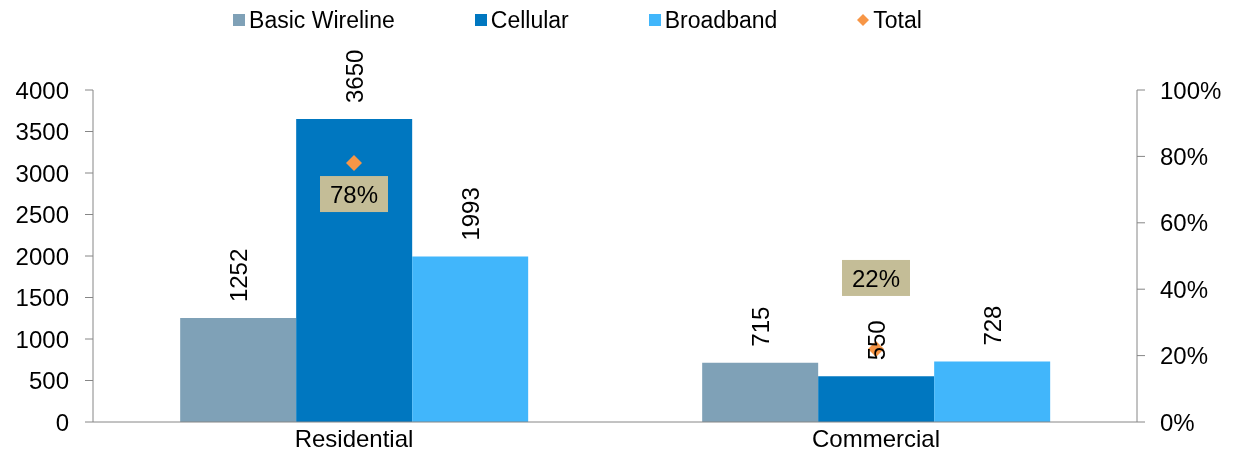 This screenshot has height=463, width=1235. What do you see at coordinates (876, 340) in the screenshot?
I see `data-label: 550` at bounding box center [876, 340].